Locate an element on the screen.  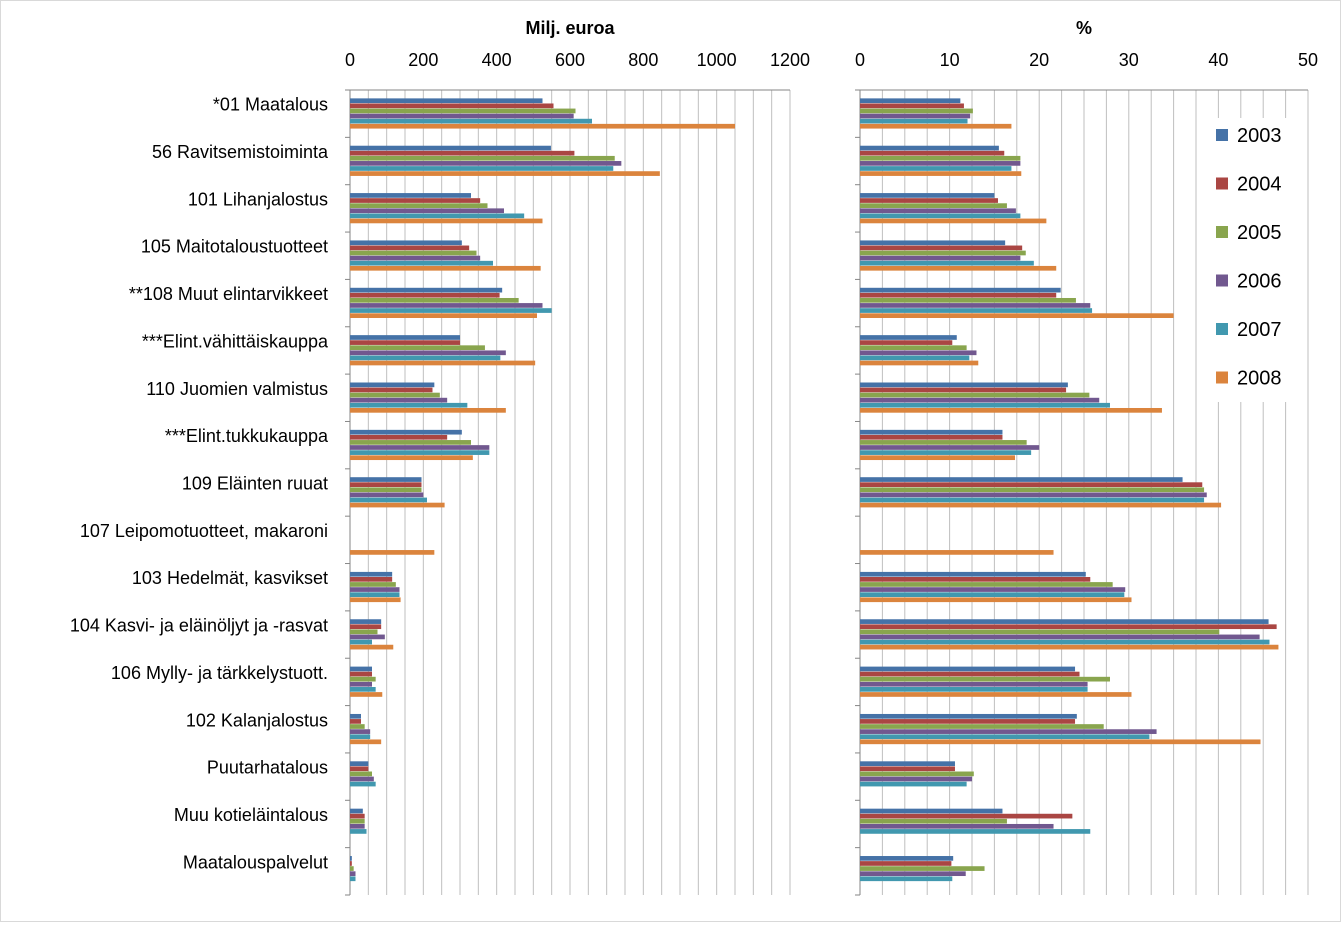
category-label: 107 Leipomotuotteet, makaroni is located at coordinates (204, 531).